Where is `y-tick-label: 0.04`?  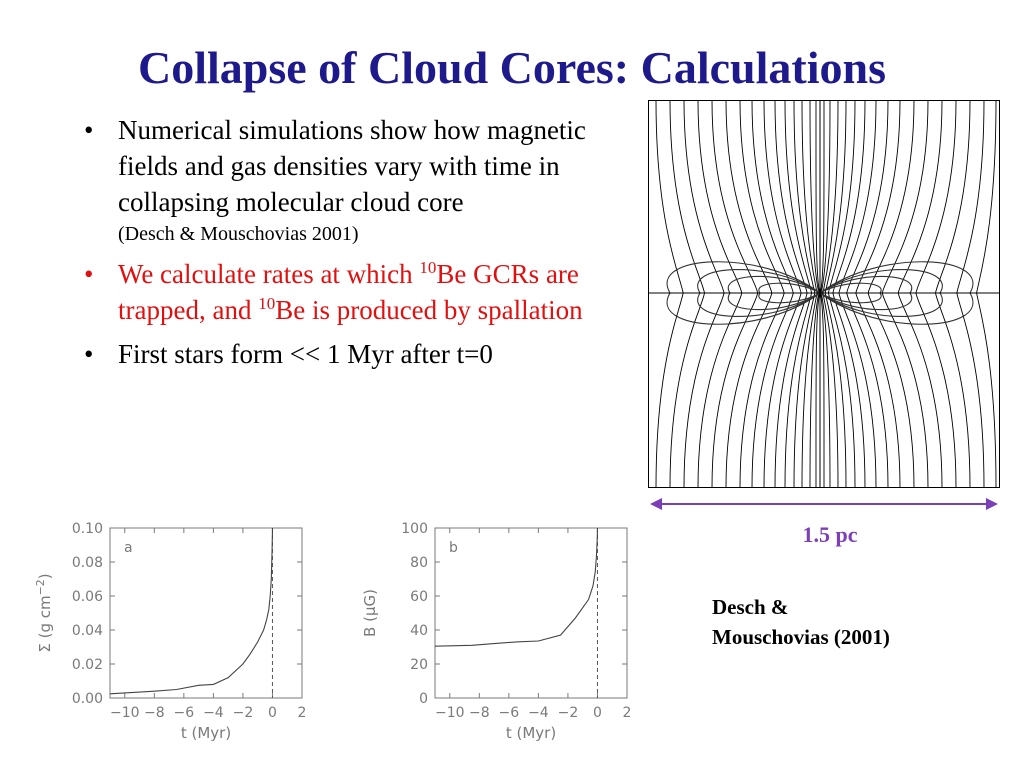
y-tick-label: 0.04 is located at coordinates (87, 631).